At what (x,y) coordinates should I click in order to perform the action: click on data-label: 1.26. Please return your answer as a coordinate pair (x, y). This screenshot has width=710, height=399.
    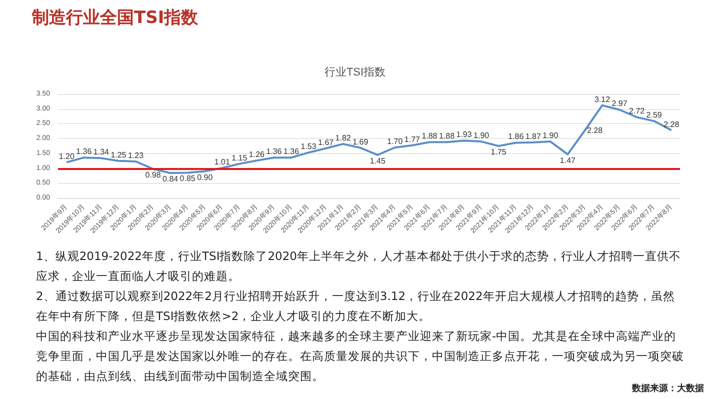
    Looking at the image, I should click on (257, 155).